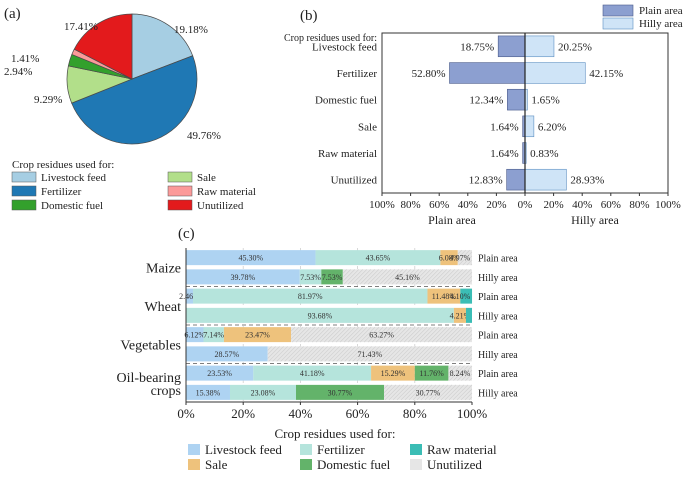 Image resolution: width=685 pixels, height=478 pixels. I want to click on x-tick-label: 60%, so click(611, 205).